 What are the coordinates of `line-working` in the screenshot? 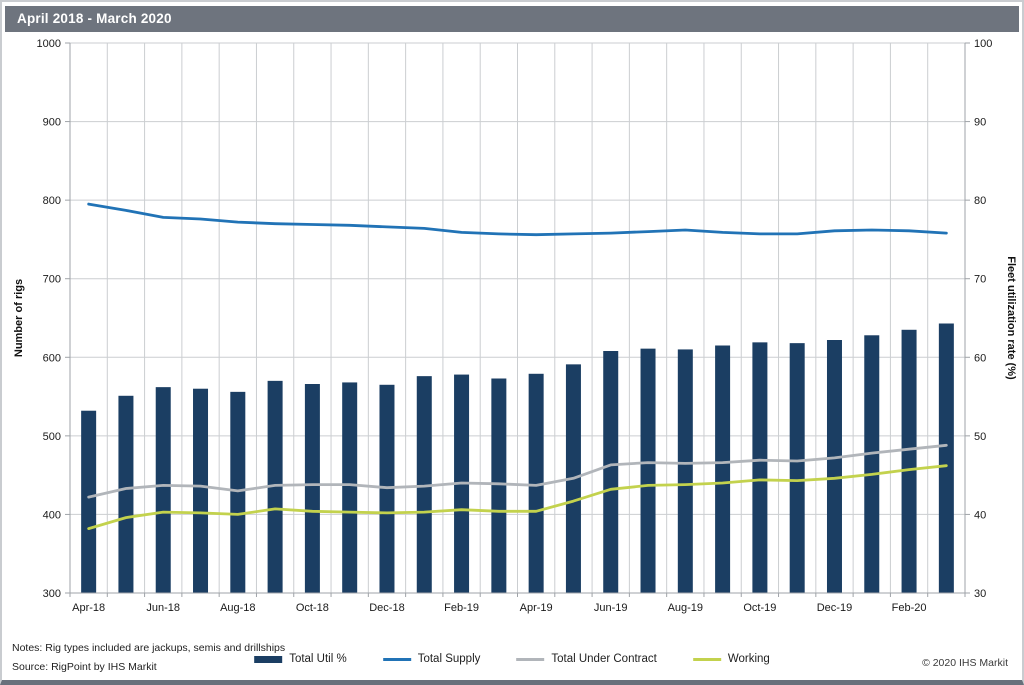 It's located at (517, 497).